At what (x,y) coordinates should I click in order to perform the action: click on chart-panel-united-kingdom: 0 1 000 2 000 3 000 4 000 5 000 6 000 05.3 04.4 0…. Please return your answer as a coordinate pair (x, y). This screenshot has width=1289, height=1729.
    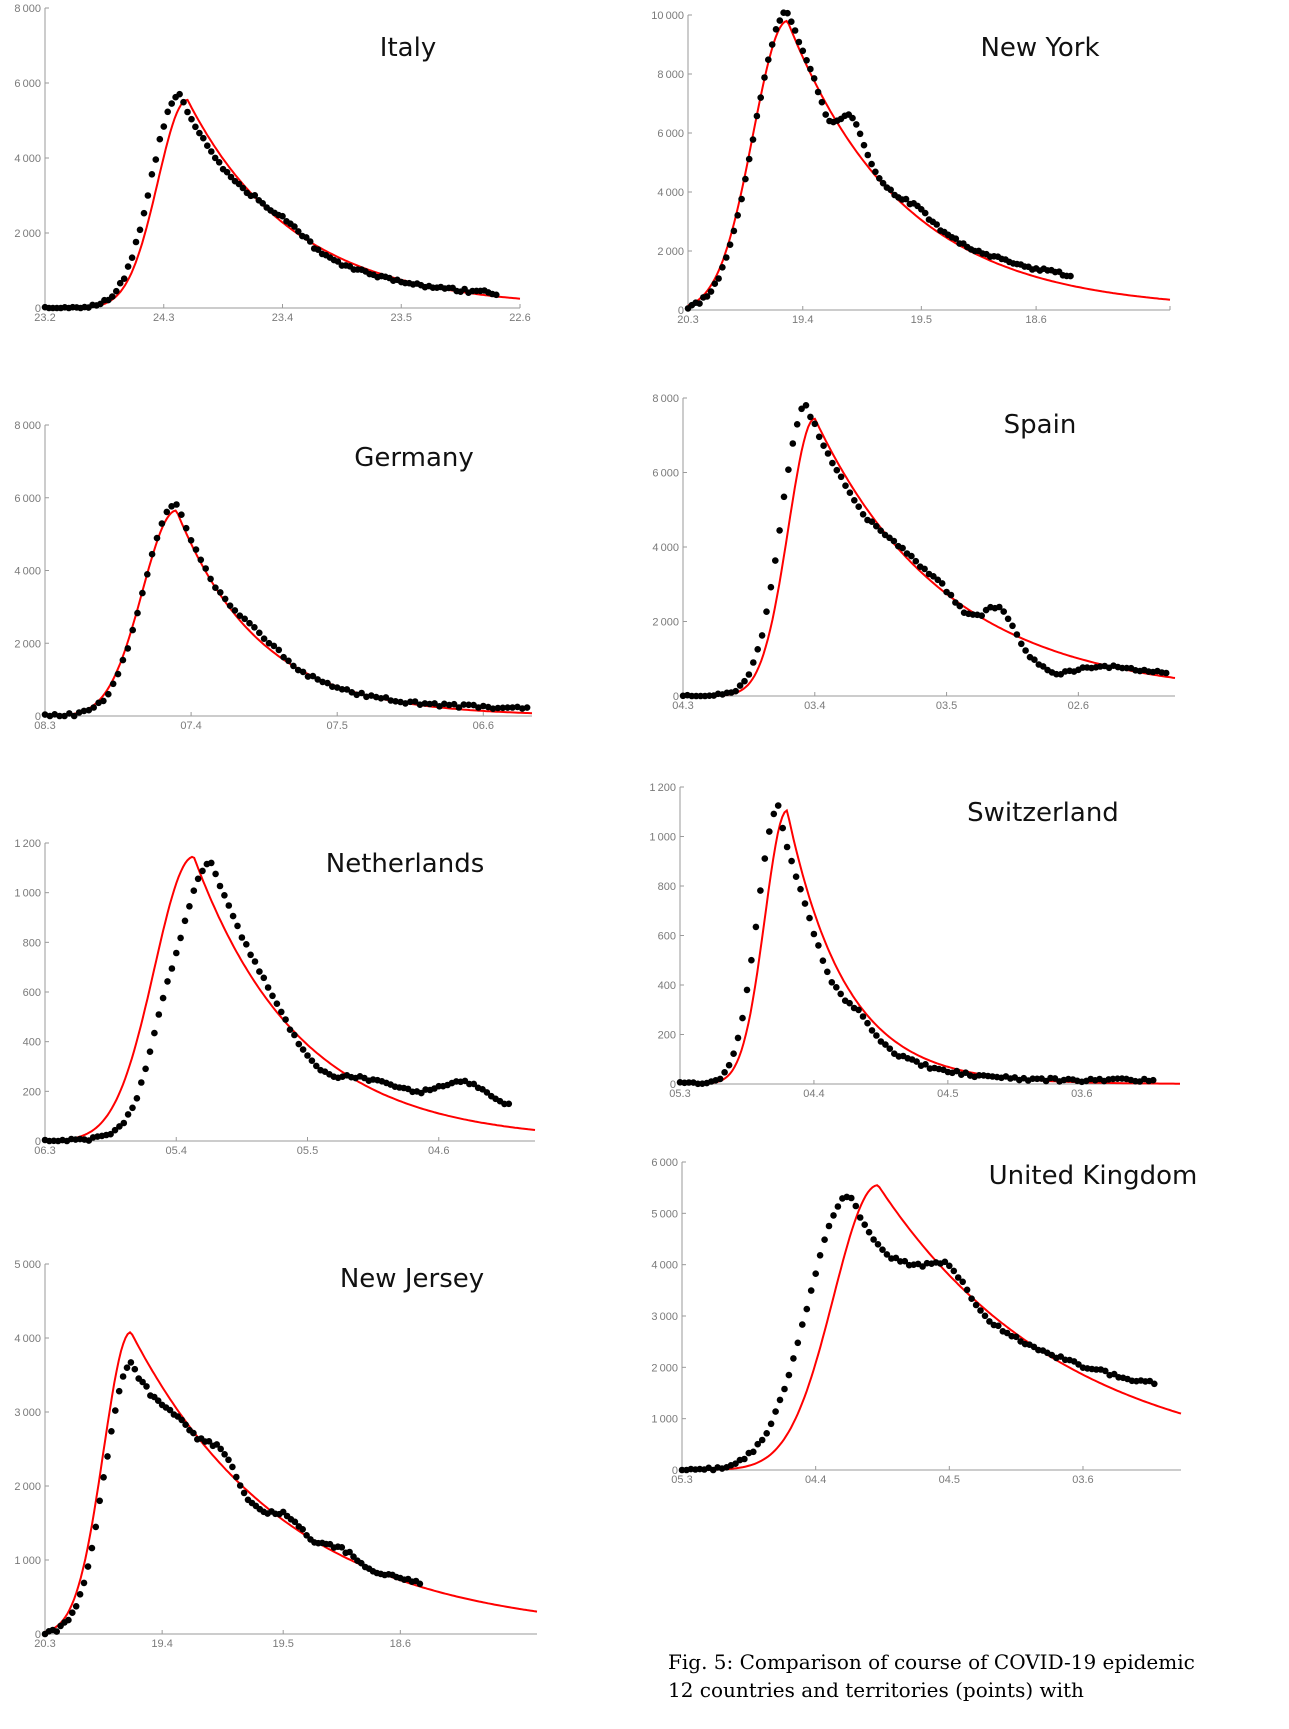
    Looking at the image, I should click on (964, 1330).